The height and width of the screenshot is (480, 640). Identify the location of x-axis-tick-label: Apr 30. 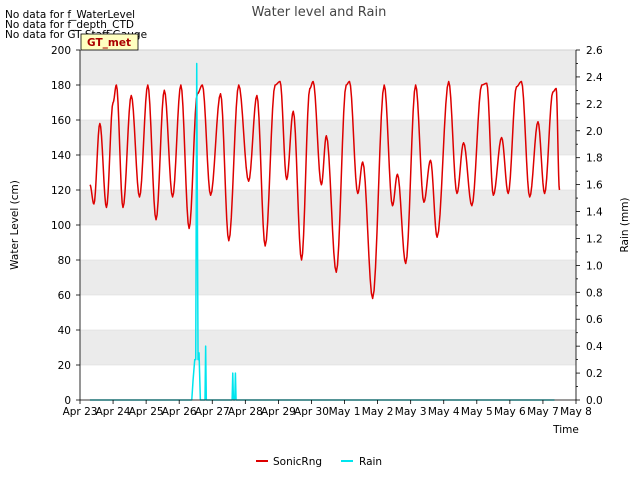
(311, 412).